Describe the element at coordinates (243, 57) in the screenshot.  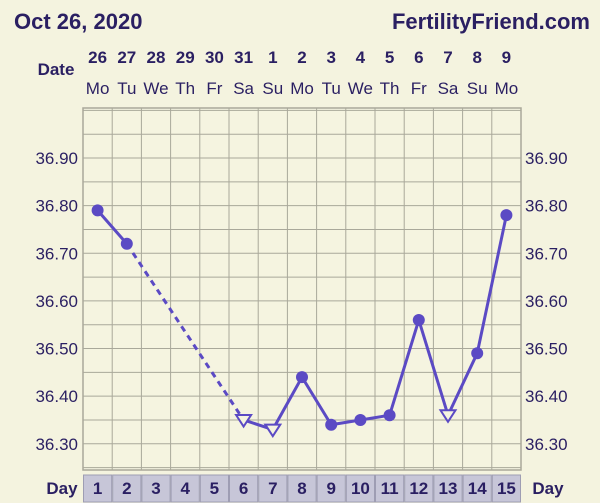
I see `date-number: 31` at that location.